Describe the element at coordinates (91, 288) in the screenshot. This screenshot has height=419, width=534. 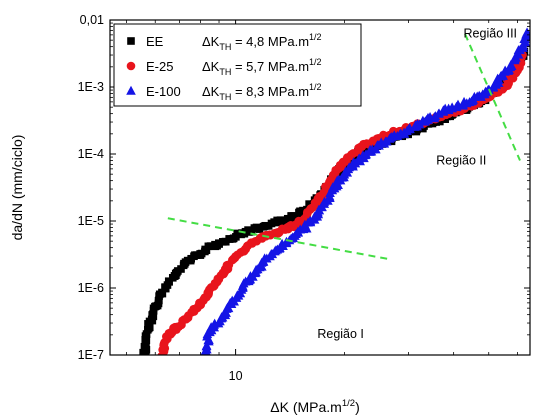
I see `y-tick-label: 1E-6` at that location.